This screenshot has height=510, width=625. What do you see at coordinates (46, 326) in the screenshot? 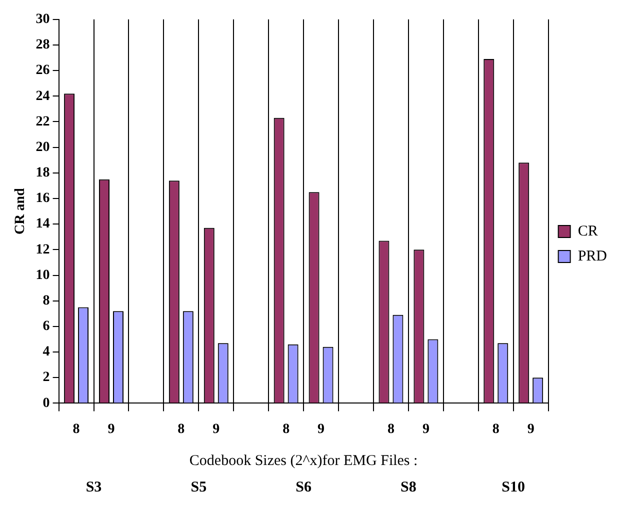
I see `y-tick-label: 6` at bounding box center [46, 326].